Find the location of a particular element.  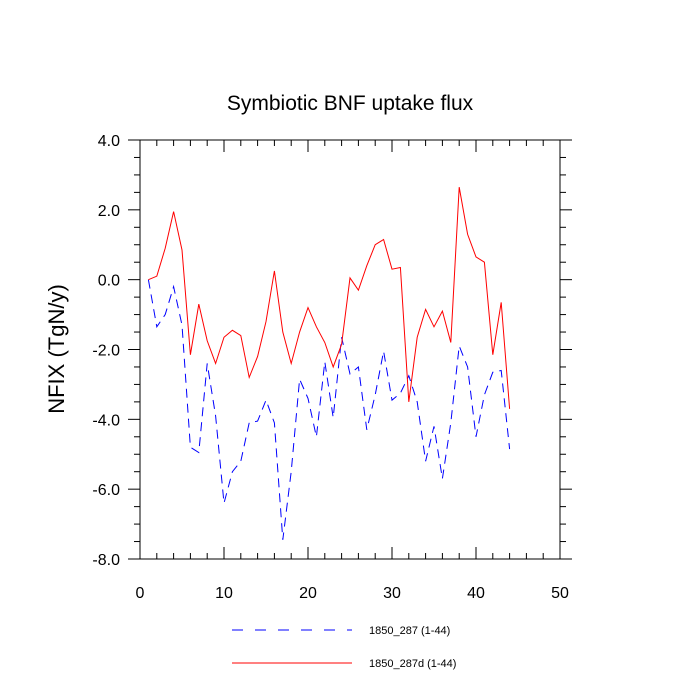

legend-label-1: 1850_287 (1-44) is located at coordinates (409, 631).